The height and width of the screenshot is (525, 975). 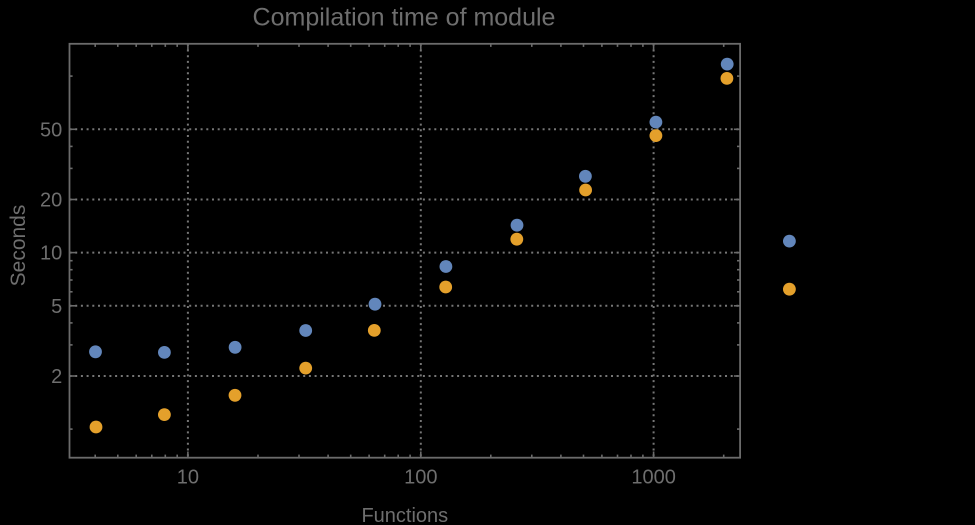 What do you see at coordinates (51, 130) in the screenshot?
I see `svg-text: 50` at bounding box center [51, 130].